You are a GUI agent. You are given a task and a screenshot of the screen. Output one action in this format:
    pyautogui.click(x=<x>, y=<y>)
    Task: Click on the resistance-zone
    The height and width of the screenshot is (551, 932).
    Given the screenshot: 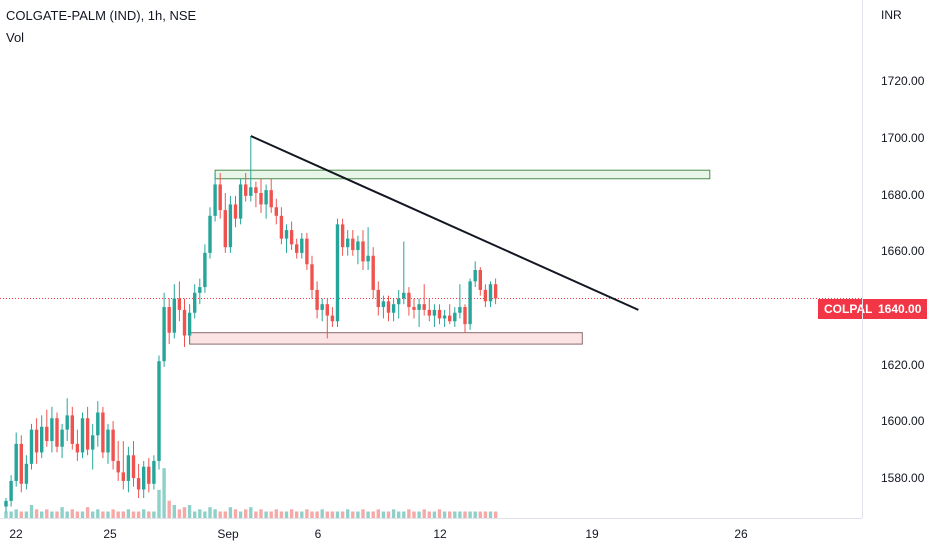 What is the action you would take?
    pyautogui.click(x=462, y=174)
    